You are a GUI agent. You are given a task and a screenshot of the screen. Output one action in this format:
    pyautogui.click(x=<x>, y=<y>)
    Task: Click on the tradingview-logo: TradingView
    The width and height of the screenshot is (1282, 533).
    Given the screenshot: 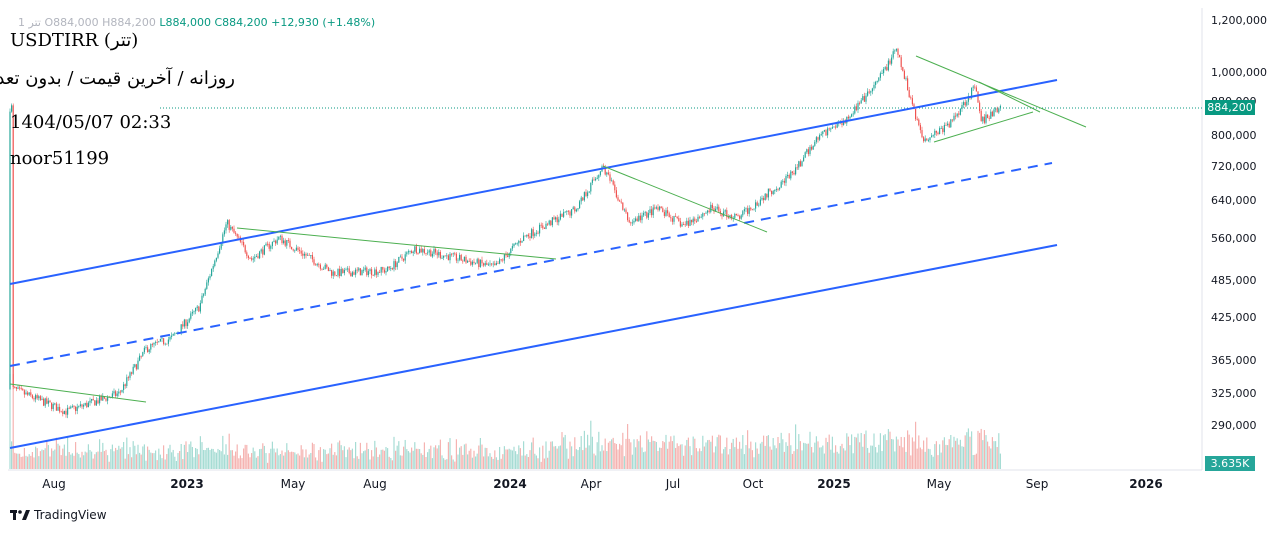 What is the action you would take?
    pyautogui.click(x=58, y=515)
    